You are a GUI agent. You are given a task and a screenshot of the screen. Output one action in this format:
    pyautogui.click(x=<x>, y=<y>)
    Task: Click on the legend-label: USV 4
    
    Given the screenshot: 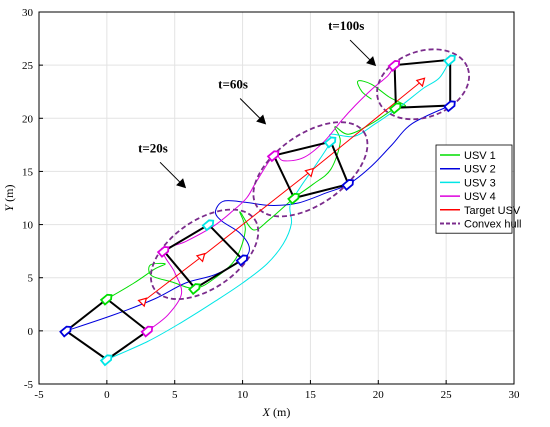 What is the action you would take?
    pyautogui.click(x=480, y=197)
    